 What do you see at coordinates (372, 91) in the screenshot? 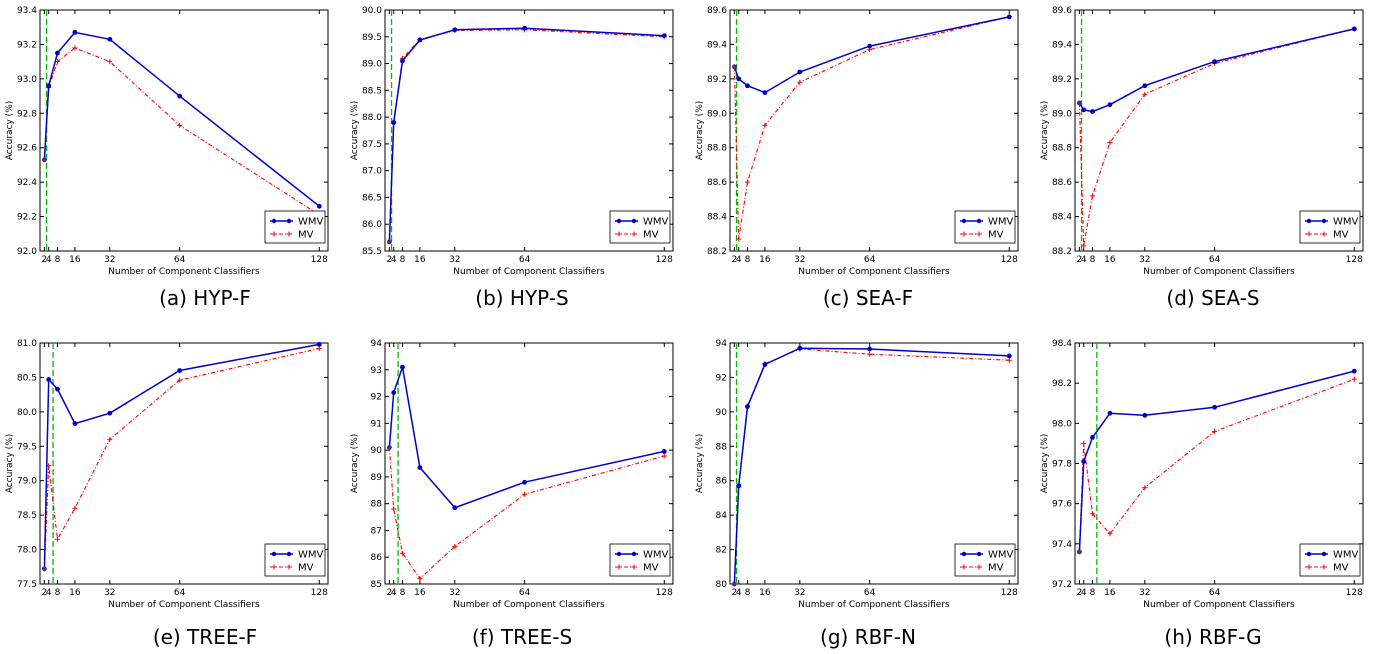
I see `y-tick-label: 88.5` at bounding box center [372, 91].